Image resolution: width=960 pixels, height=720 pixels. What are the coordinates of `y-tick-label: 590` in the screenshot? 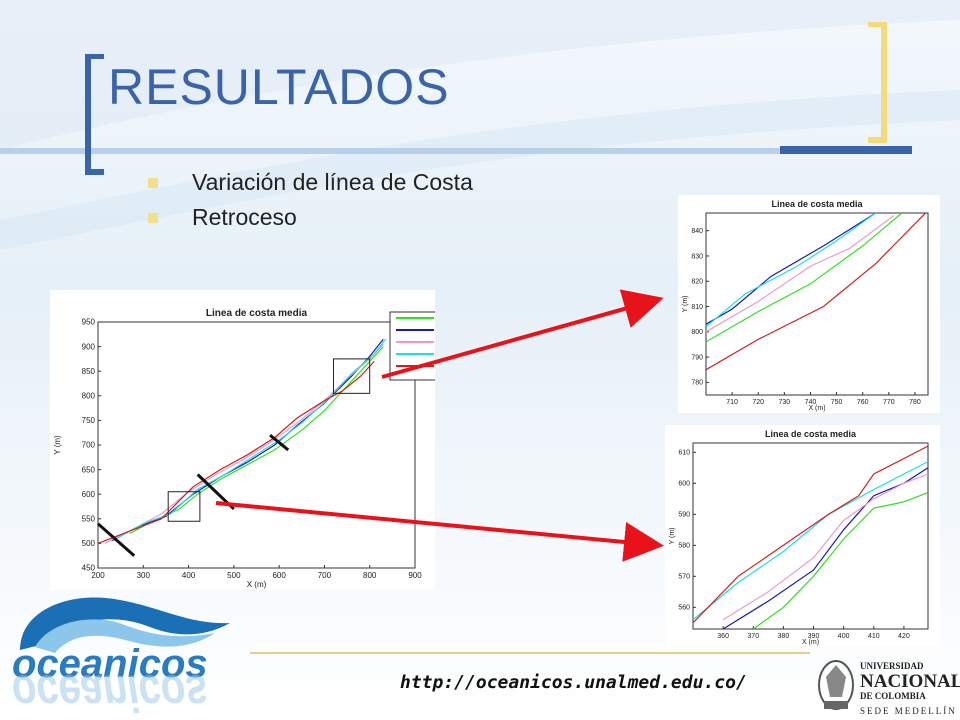 It's located at (684, 515).